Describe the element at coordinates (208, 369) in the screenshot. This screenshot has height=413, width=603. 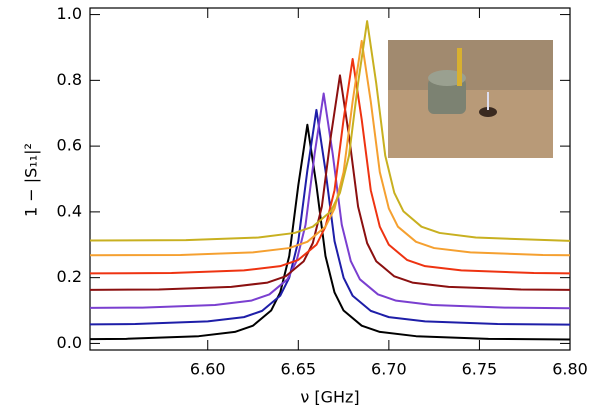
I see `x-tick-label: 6.60` at that location.